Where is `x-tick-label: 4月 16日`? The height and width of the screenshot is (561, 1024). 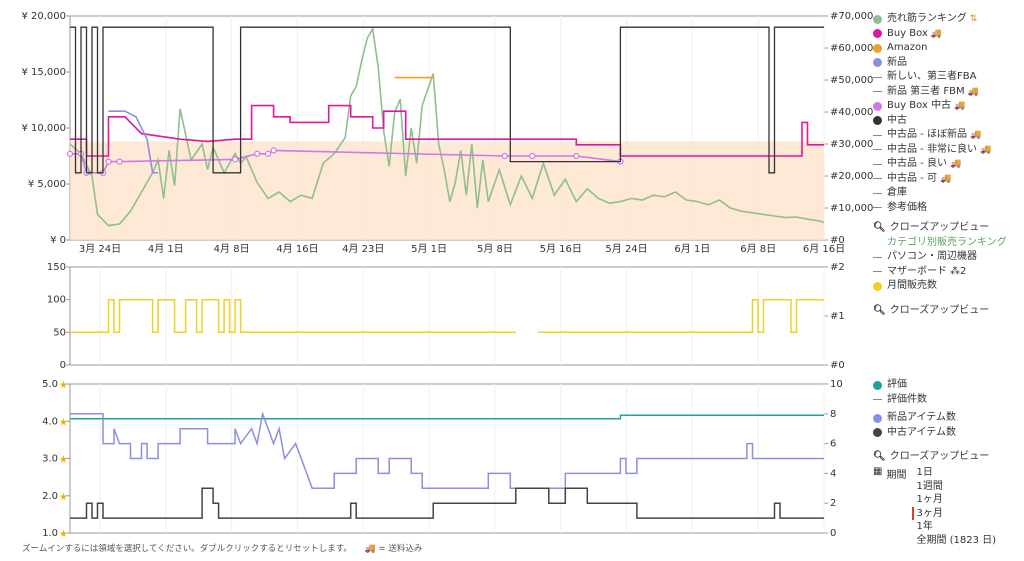
x-tick-label: 4月 16日 is located at coordinates (297, 249).